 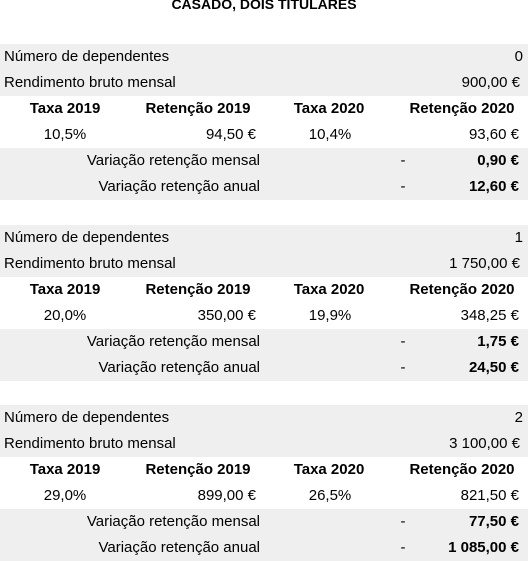 I want to click on variacao-value: 12,60 €, so click(x=493, y=186).